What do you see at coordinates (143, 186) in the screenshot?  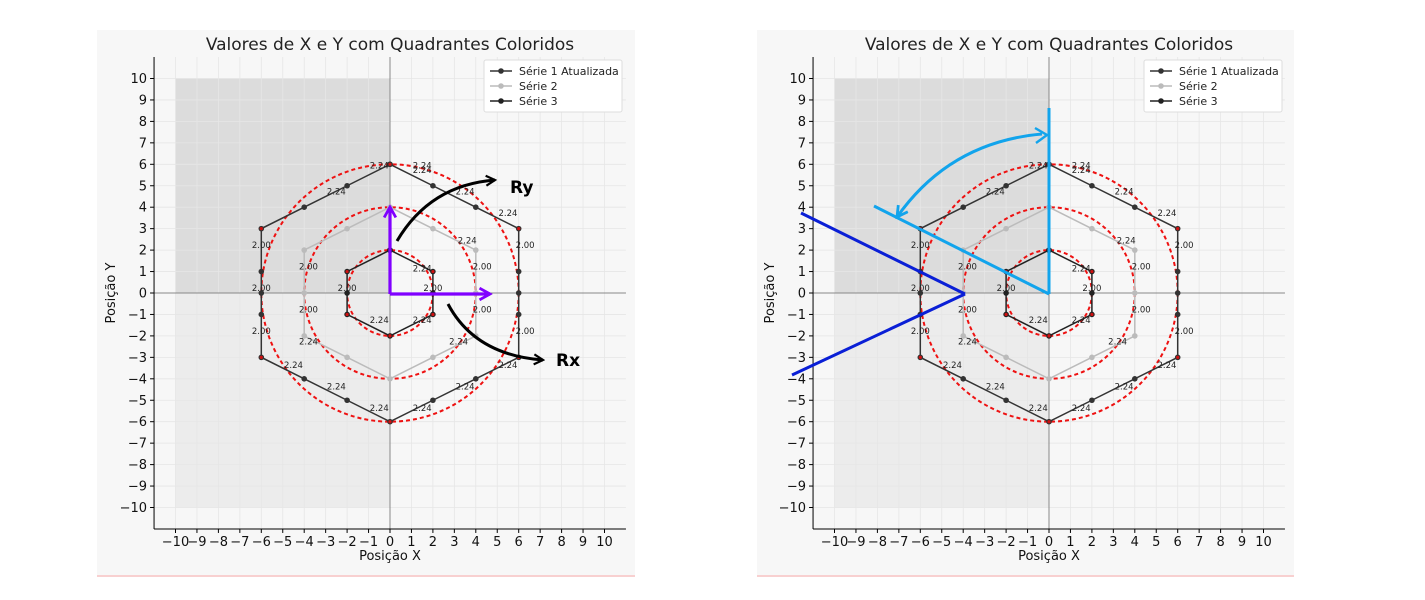 I see `y-tick-label: 5` at bounding box center [143, 186].